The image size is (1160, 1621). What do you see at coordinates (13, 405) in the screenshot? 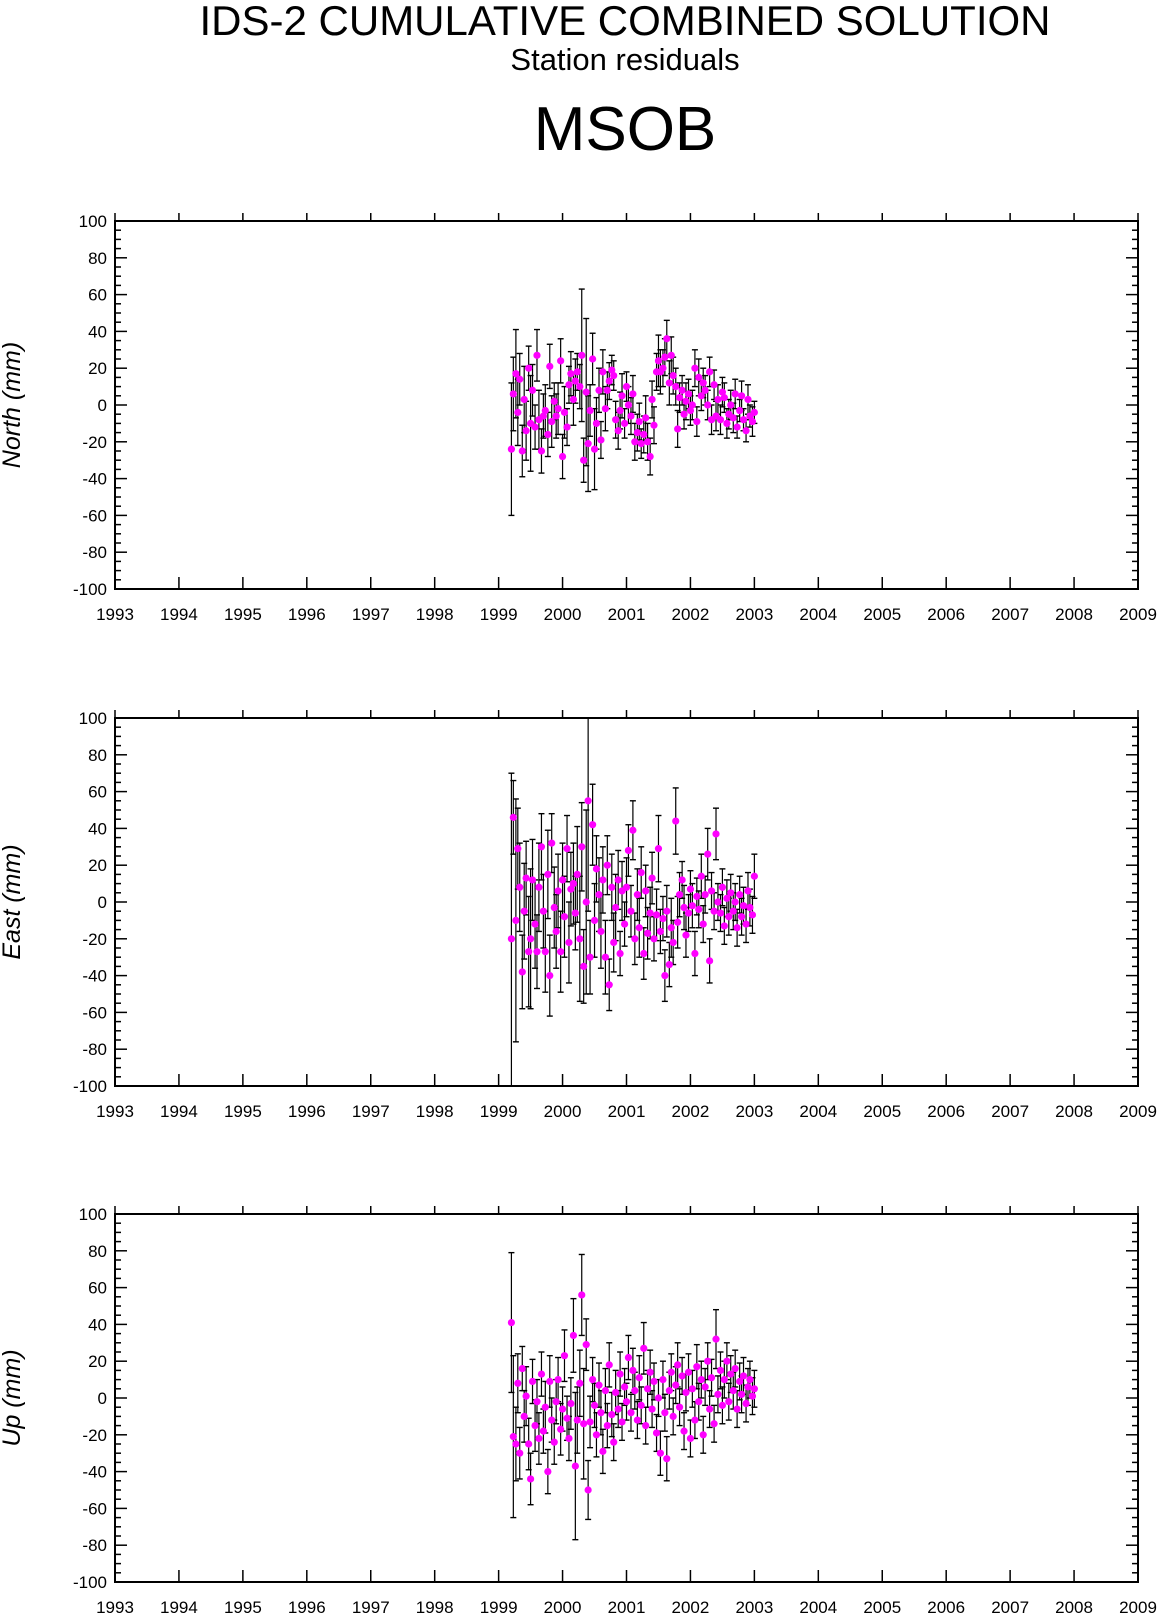
I see `y-axis-label: North (mm)` at bounding box center [13, 405].